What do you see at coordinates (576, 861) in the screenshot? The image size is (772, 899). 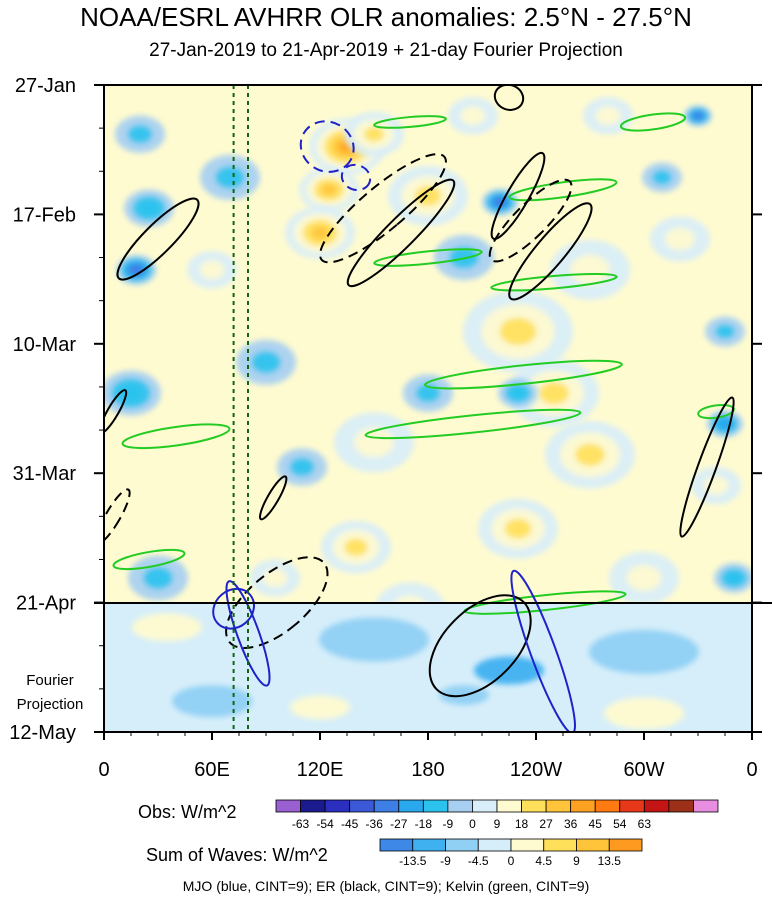 I see `waves-colorbar-tick: 9` at bounding box center [576, 861].